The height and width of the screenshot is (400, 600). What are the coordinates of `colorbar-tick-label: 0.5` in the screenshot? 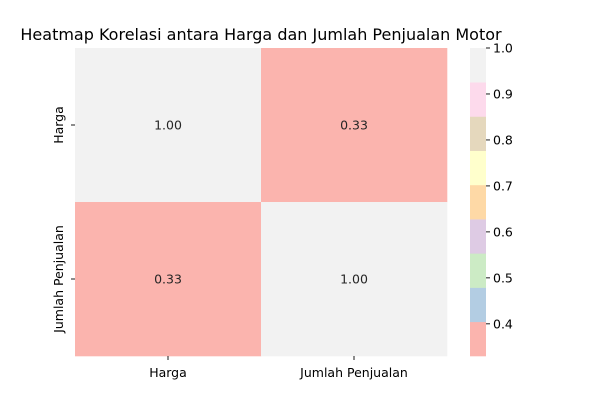 It's located at (503, 277).